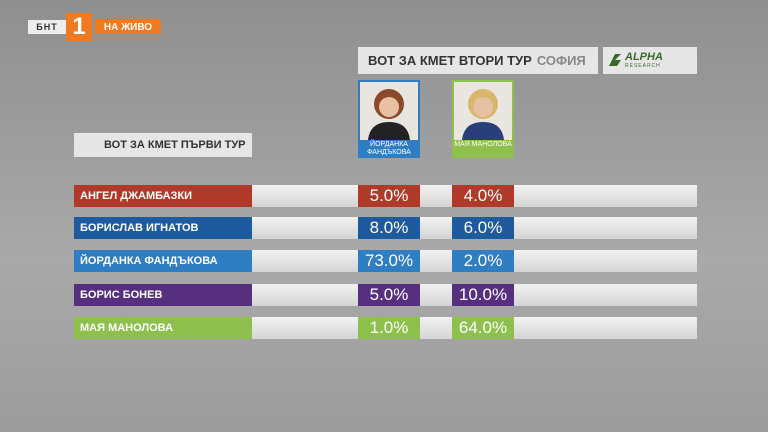 The height and width of the screenshot is (432, 768). What do you see at coordinates (163, 145) in the screenshot?
I see `table-title: ВОТ ЗА КМЕТ ПЪРВИ ТУР` at bounding box center [163, 145].